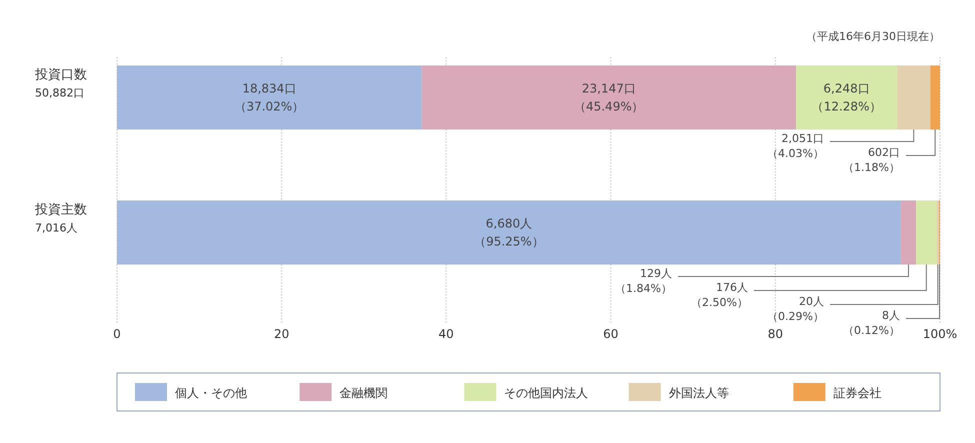 The width and height of the screenshot is (975, 443). I want to click on legend-label: 金融機関, so click(364, 393).